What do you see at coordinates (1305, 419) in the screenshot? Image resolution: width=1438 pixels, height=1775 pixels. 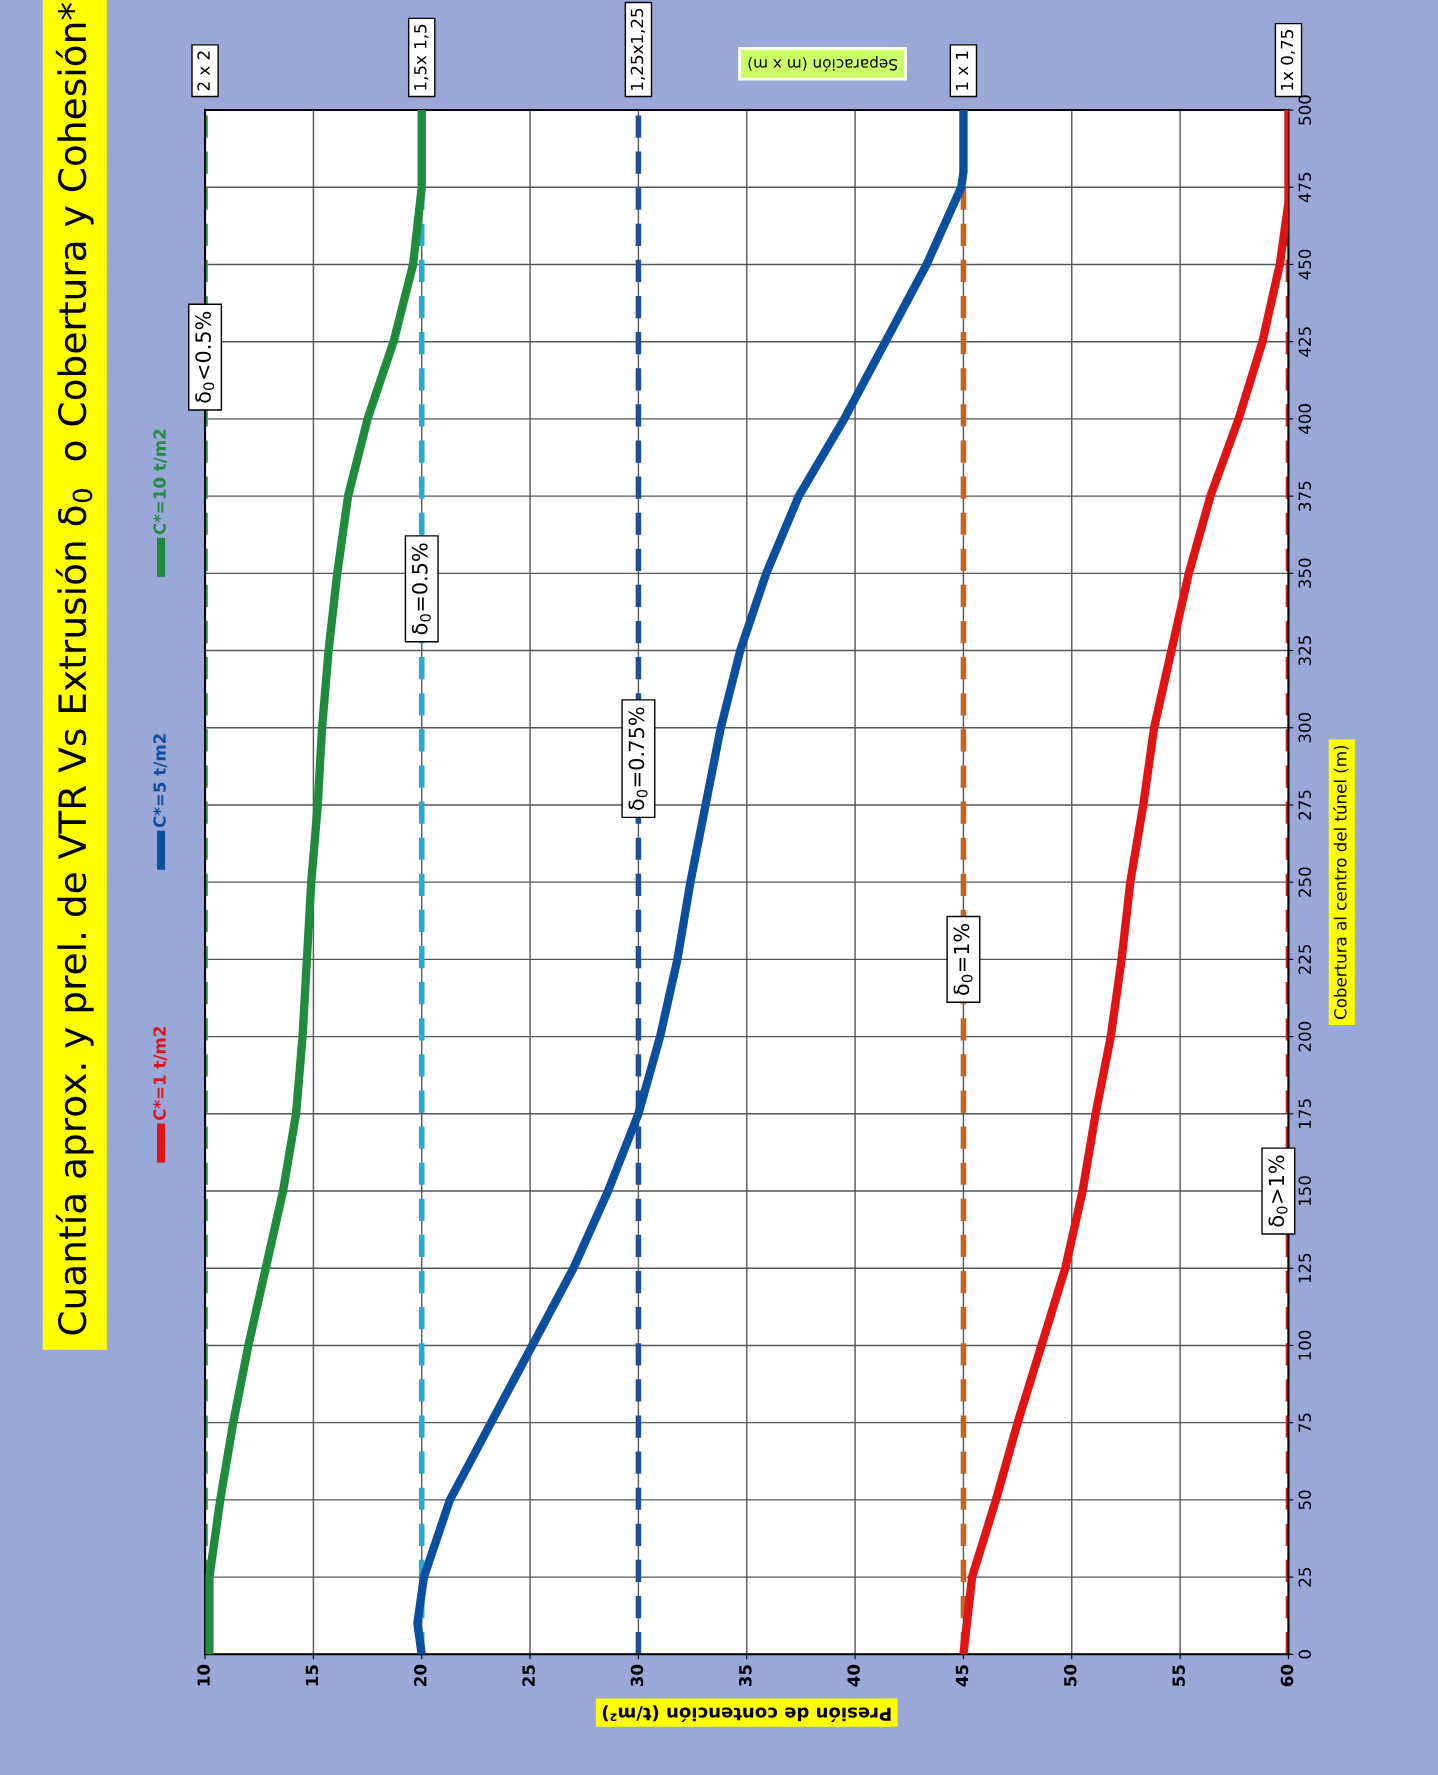 I see `y-tick-label: 400` at bounding box center [1305, 419].